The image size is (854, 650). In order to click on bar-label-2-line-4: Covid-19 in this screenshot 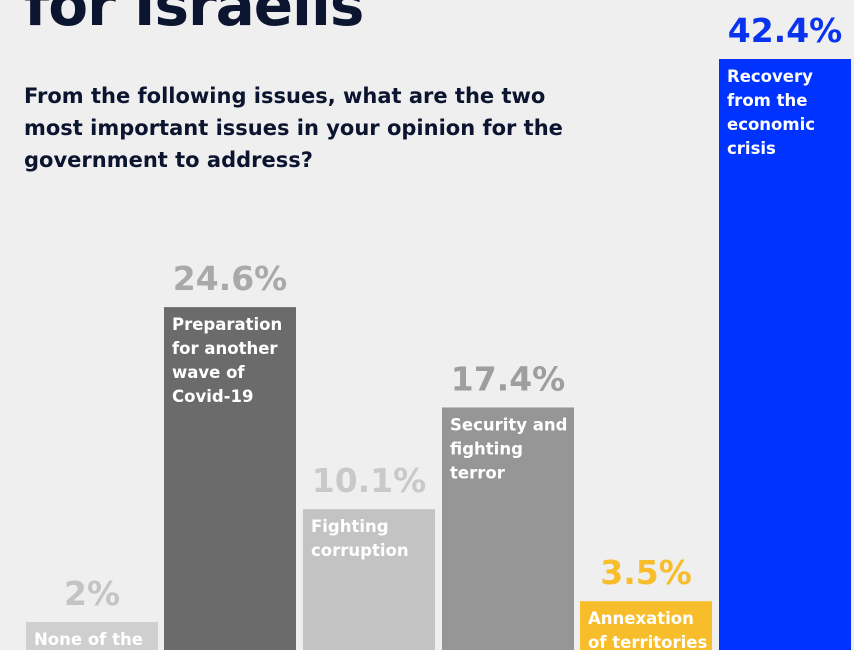, I will do `click(212, 396)`.